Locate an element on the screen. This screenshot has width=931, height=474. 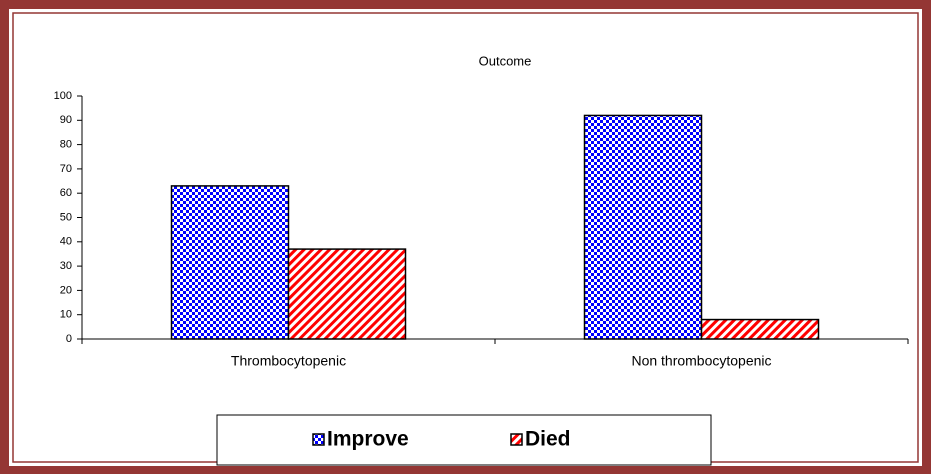
y-tick-label: 60 is located at coordinates (66, 193).